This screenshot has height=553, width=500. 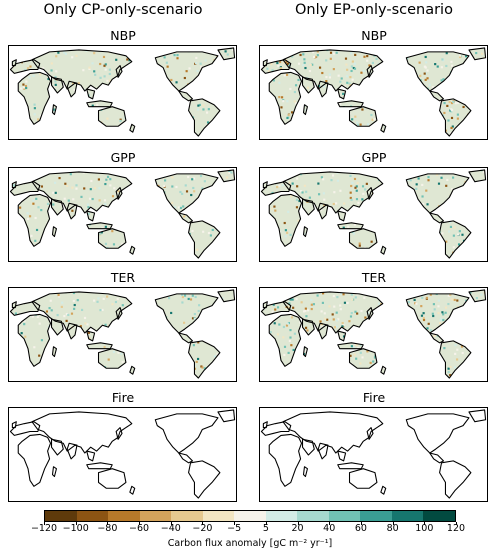 I want to click on world-map, so click(x=373, y=454).